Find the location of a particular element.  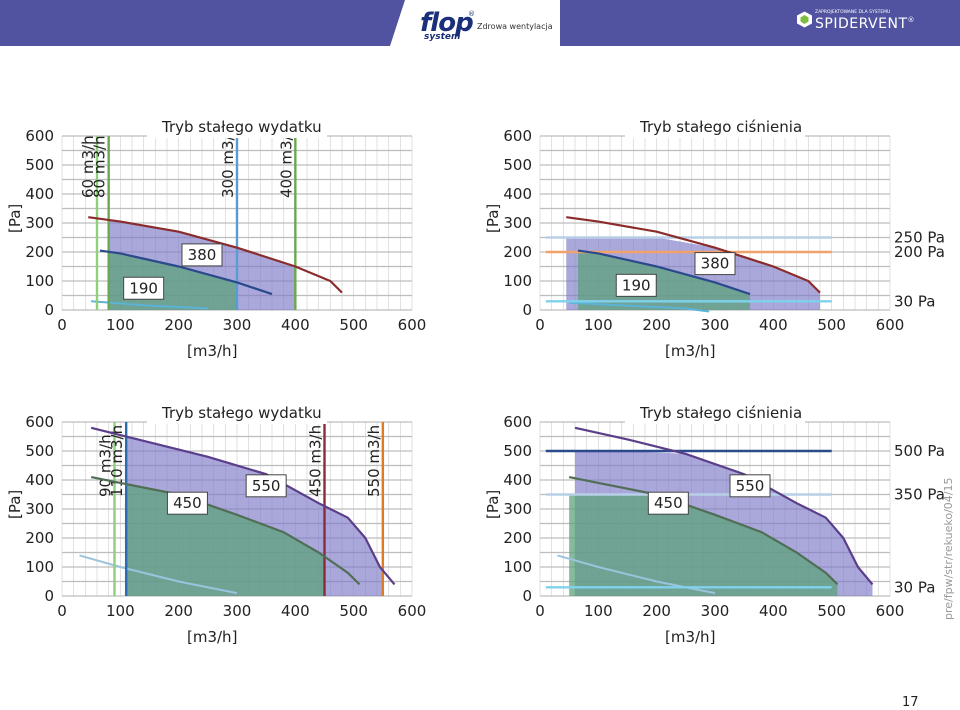

y-tick-label: 600 is located at coordinates (39, 422).